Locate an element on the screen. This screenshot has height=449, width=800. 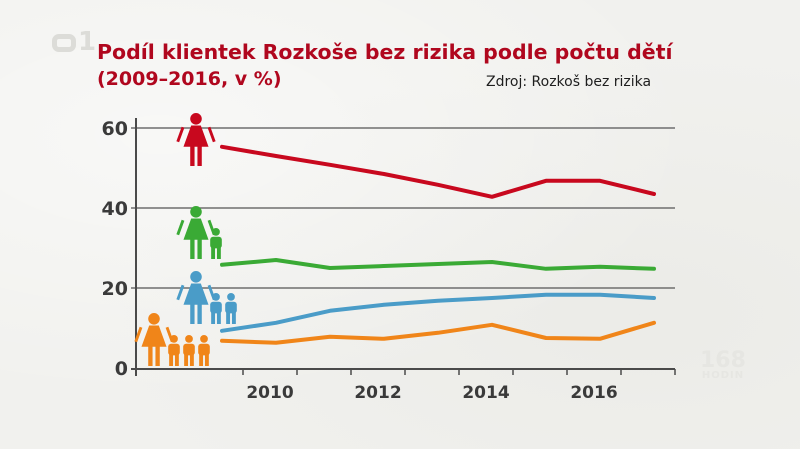
y-tick-label: 0 is located at coordinates (121, 369).